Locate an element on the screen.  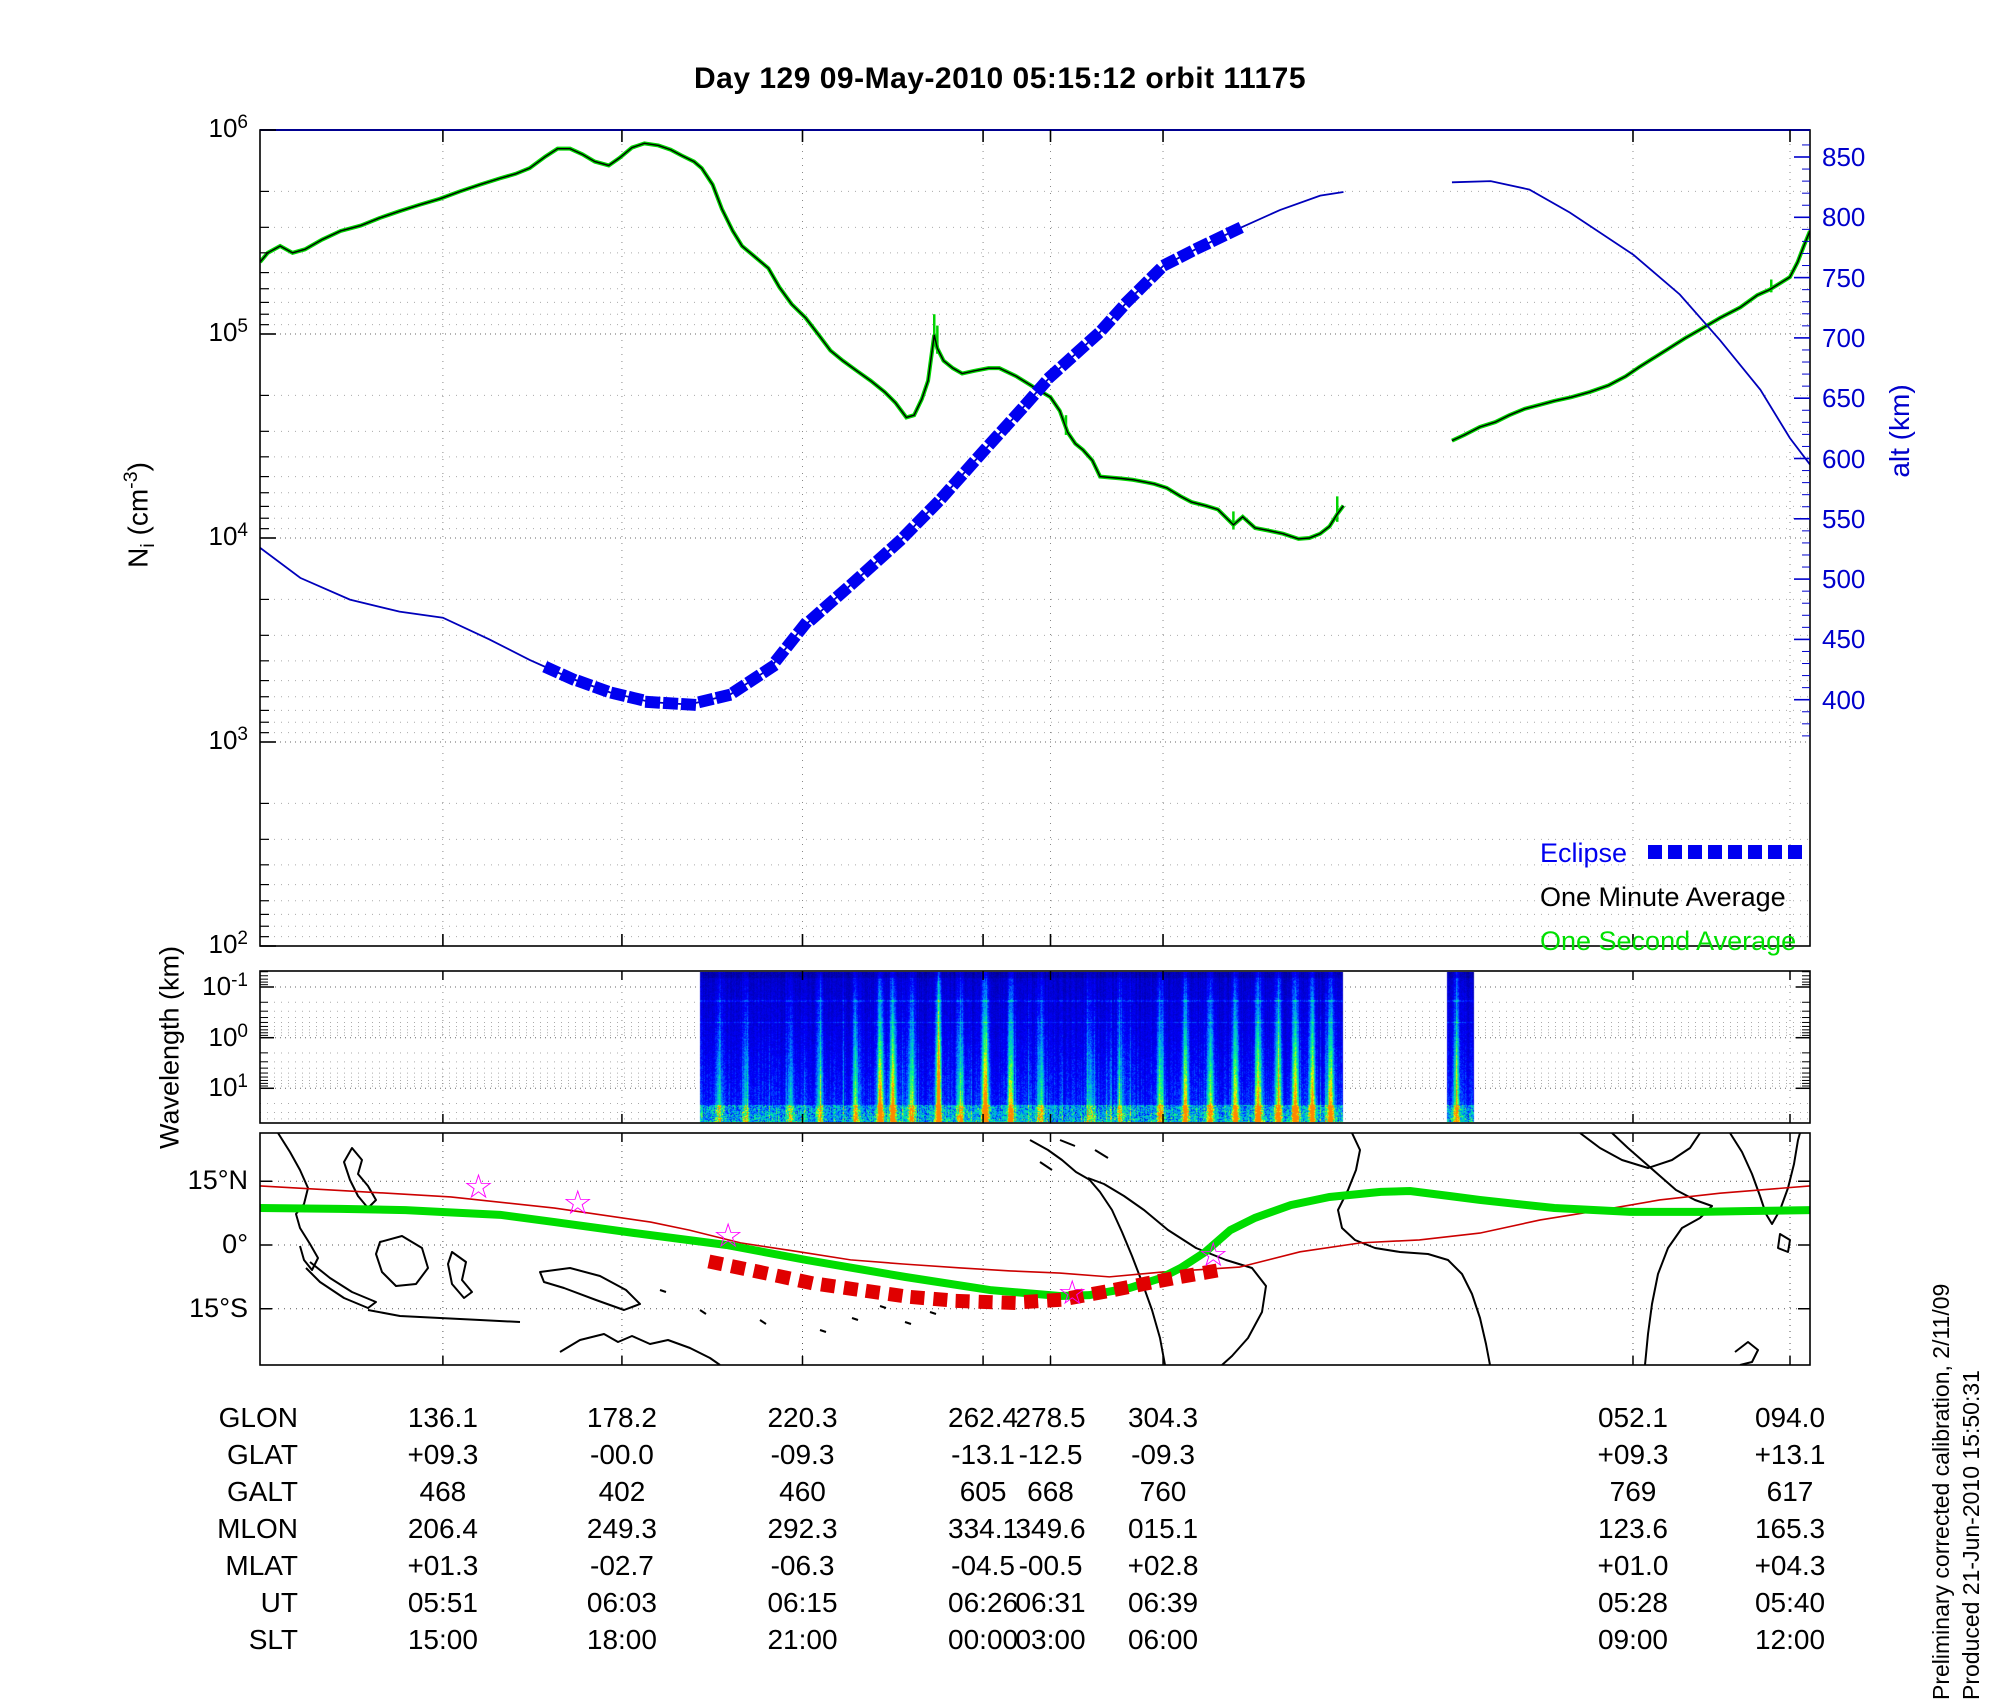
density-tick-10e2: 102 is located at coordinates (228, 943).